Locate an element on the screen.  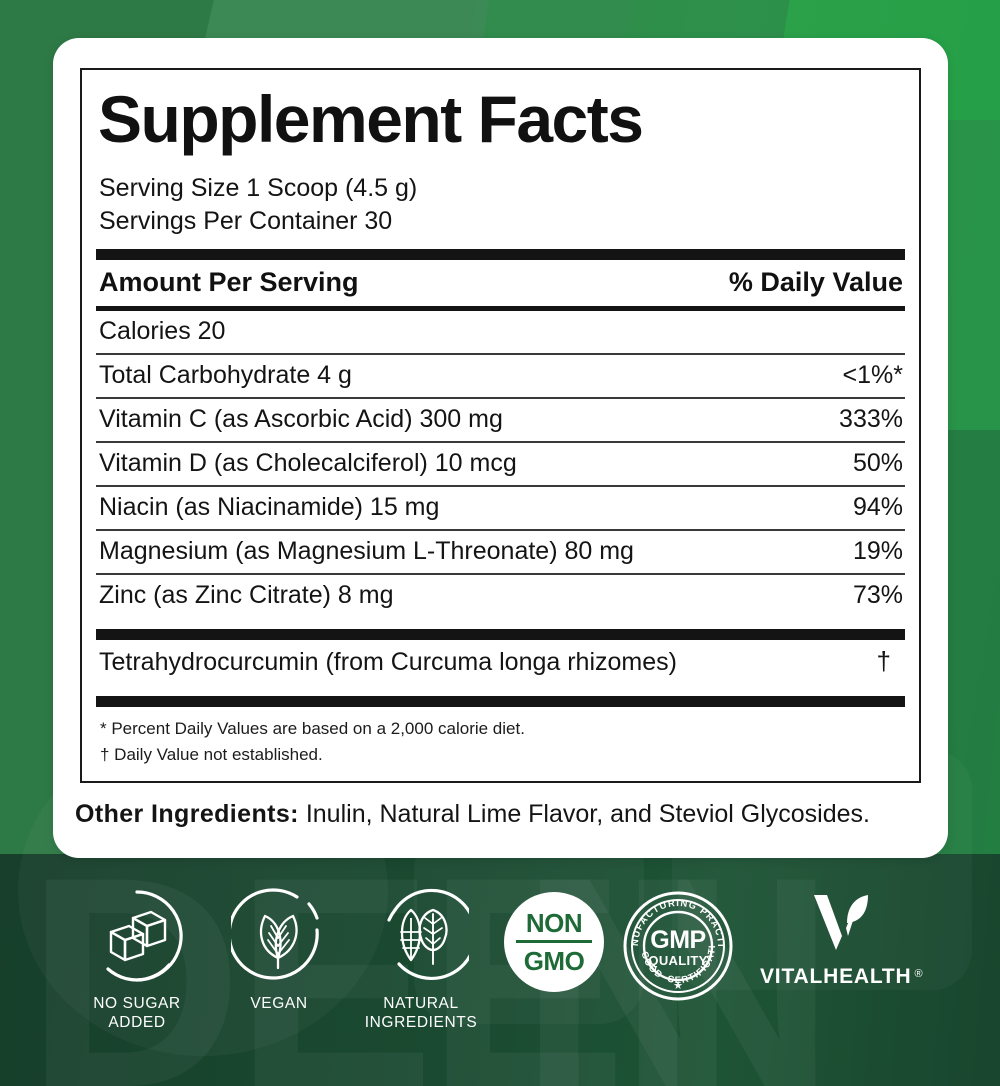
badge-label-line1: NATURAL is located at coordinates (421, 1003).